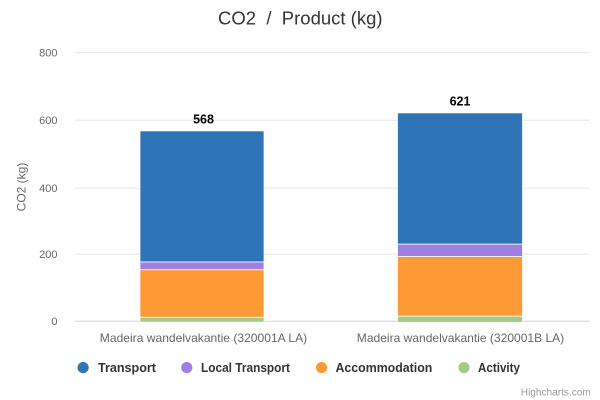 Image resolution: width=600 pixels, height=400 pixels. Describe the element at coordinates (300, 19) in the screenshot. I see `svg-text: CO2 / Product (kg)` at that location.